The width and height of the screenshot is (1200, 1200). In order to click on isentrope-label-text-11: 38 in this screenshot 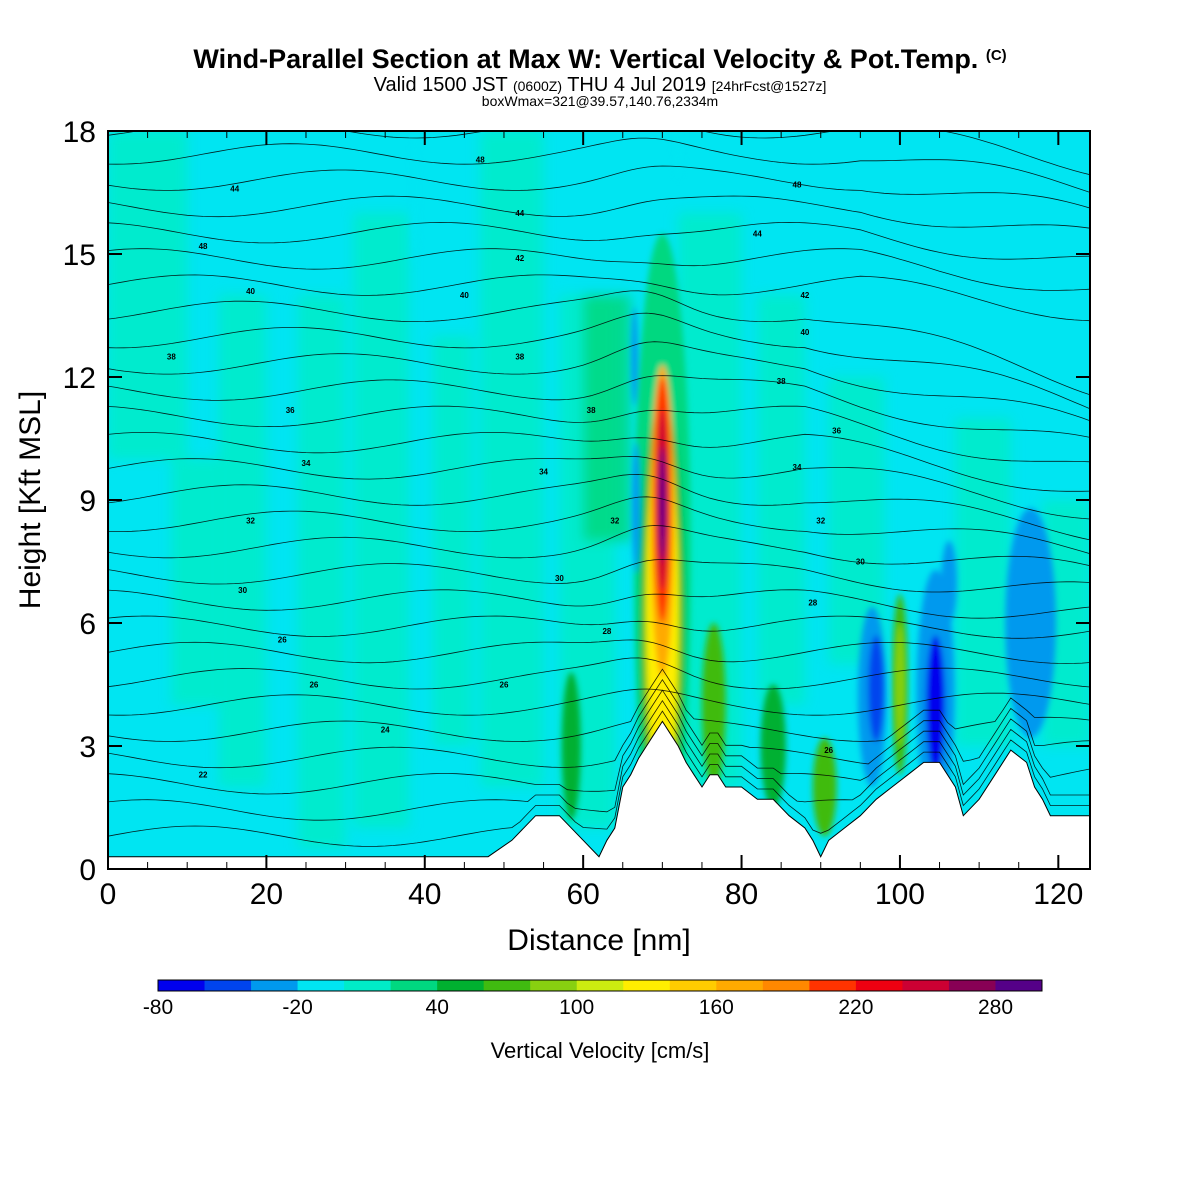, I will do `click(171, 357)`.